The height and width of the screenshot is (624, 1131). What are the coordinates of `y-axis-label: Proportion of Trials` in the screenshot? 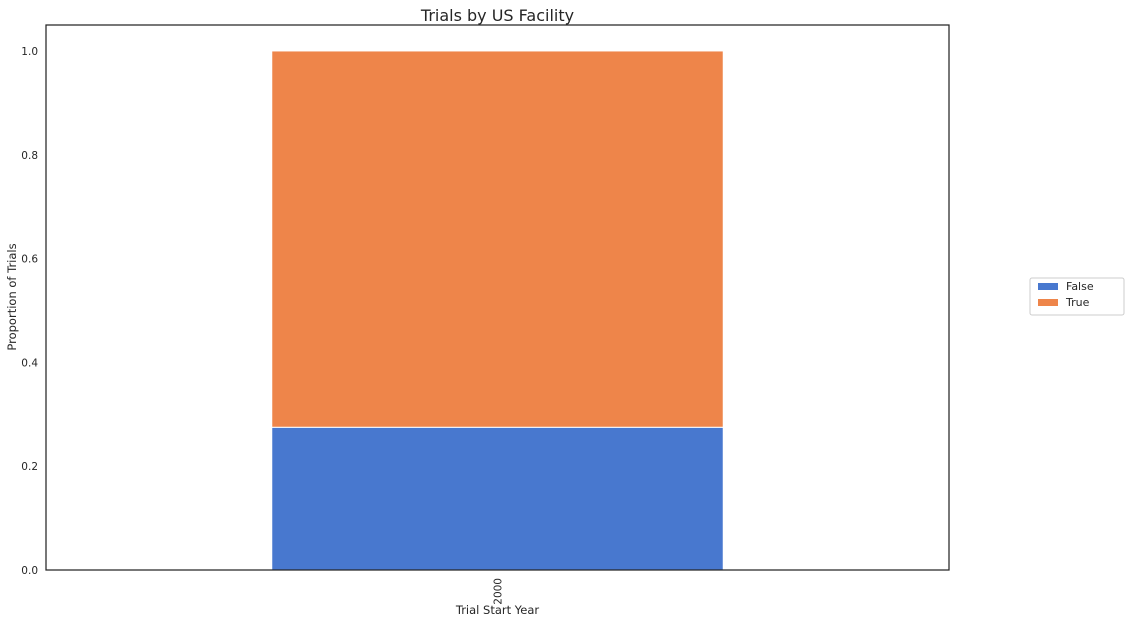 It's located at (12, 296).